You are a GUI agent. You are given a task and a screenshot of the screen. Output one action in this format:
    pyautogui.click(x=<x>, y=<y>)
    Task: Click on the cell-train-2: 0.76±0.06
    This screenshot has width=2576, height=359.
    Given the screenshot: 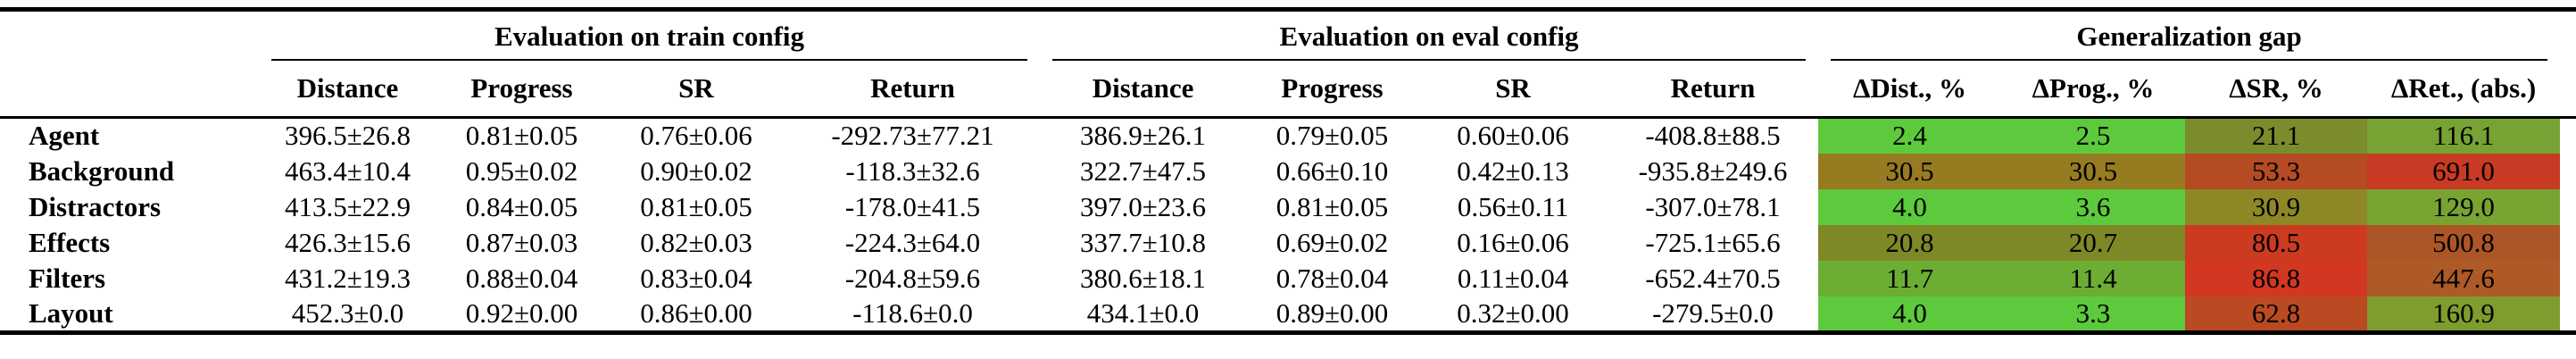 What is the action you would take?
    pyautogui.click(x=696, y=136)
    